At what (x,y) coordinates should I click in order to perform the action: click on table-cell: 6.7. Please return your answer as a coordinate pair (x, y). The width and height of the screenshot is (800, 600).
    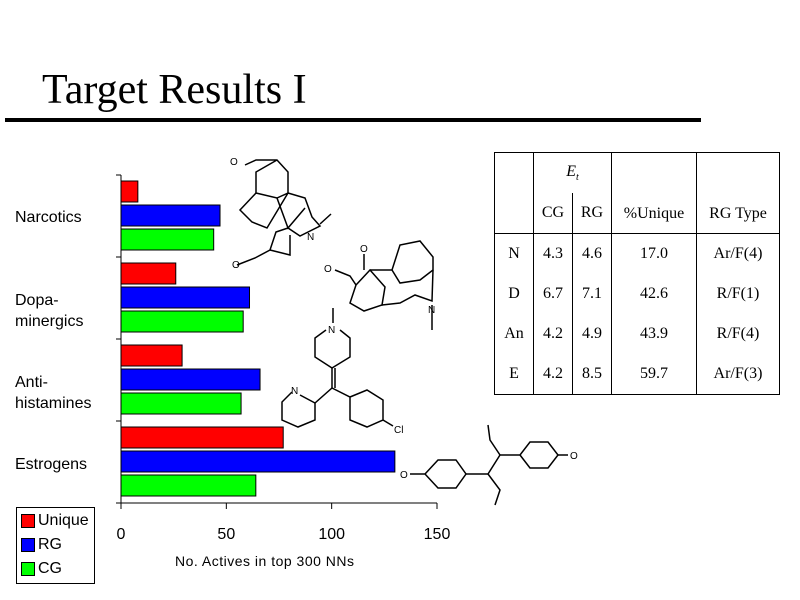
    Looking at the image, I should click on (553, 294).